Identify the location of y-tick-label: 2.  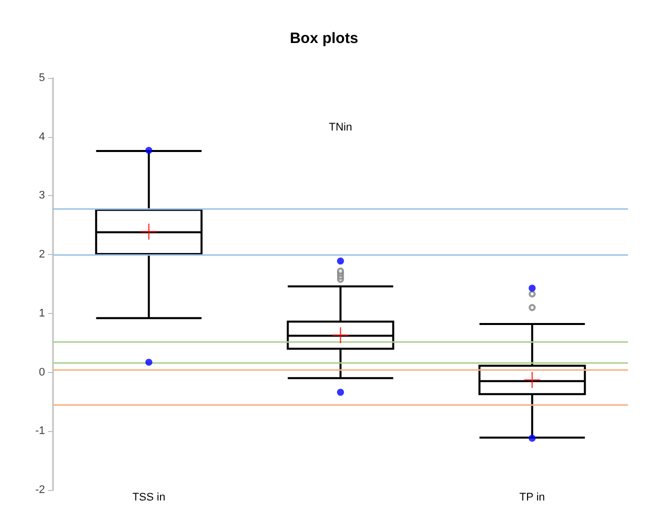
(41, 254).